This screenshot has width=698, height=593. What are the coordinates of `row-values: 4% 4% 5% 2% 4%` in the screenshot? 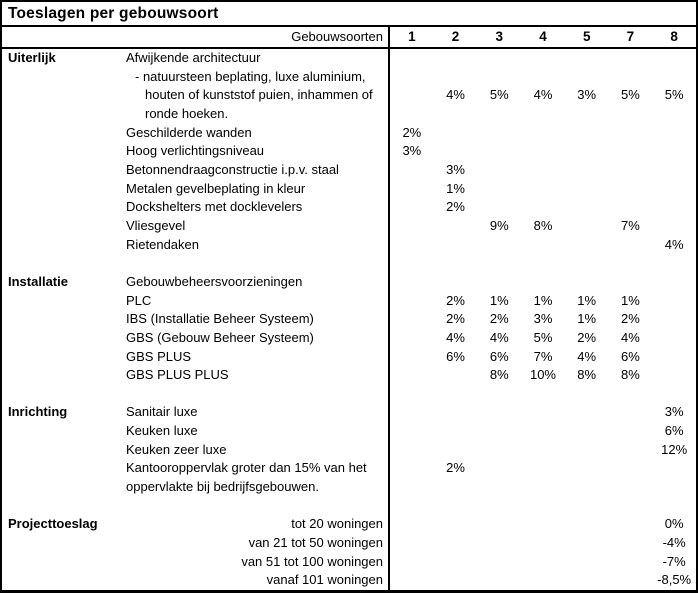 It's located at (542, 338).